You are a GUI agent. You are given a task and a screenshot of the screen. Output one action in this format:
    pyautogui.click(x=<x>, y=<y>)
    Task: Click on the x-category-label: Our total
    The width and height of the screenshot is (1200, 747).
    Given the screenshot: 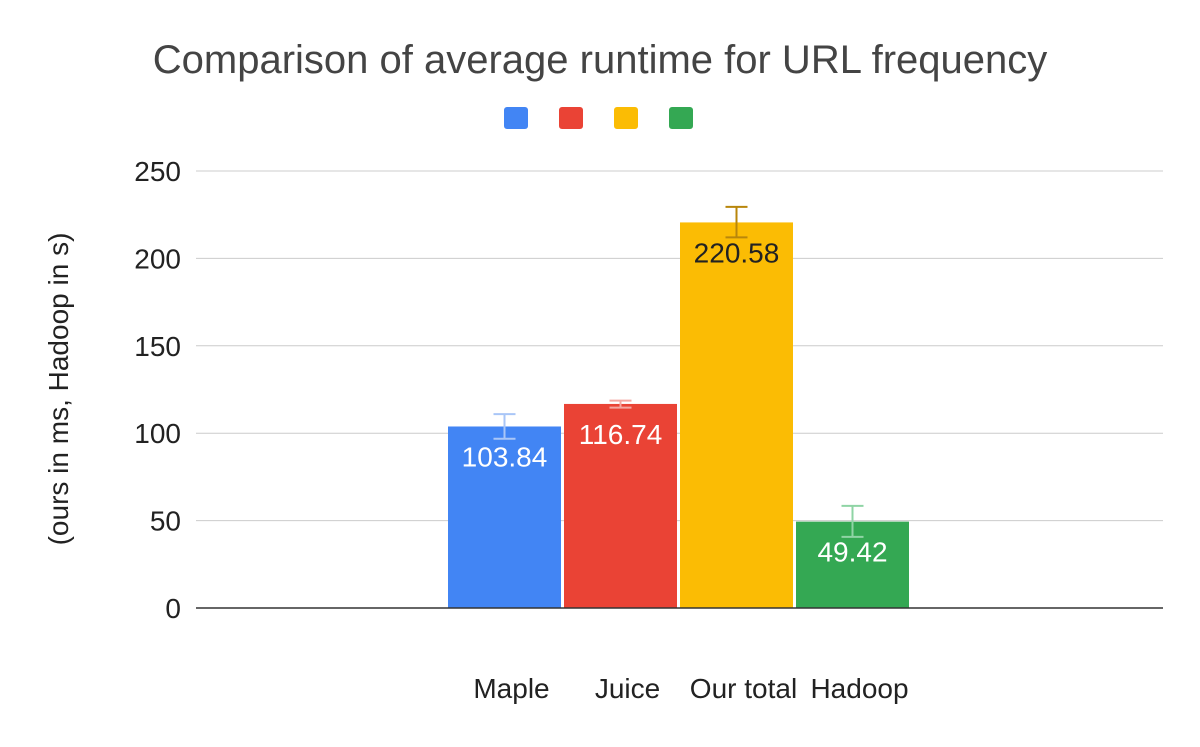 What is the action you would take?
    pyautogui.click(x=743, y=688)
    